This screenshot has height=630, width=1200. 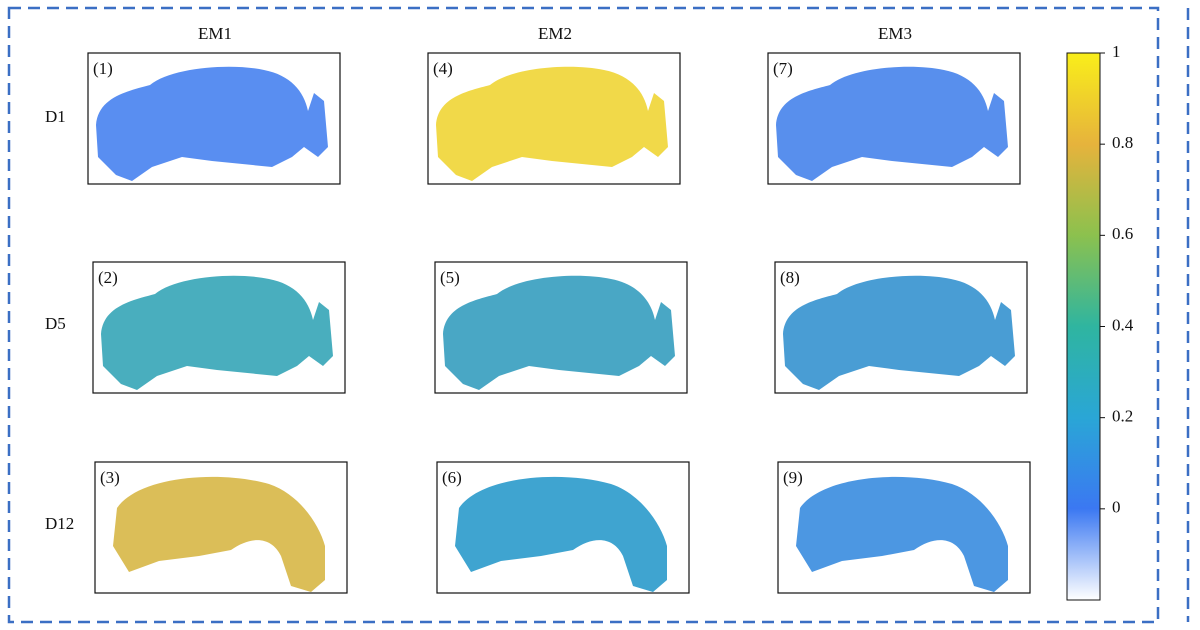 What do you see at coordinates (110, 477) in the screenshot?
I see `panel-label: (3)` at bounding box center [110, 477].